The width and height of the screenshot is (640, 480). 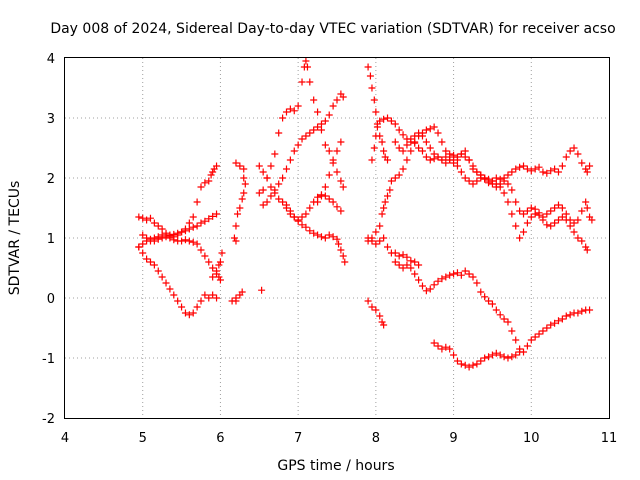 I want to click on x-tick-label: 7, so click(x=298, y=438).